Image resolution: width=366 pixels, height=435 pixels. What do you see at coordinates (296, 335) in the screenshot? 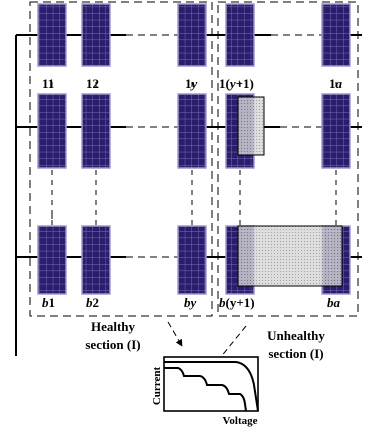
I see `unhealthy-label-line1: Unhealthy` at bounding box center [296, 335].